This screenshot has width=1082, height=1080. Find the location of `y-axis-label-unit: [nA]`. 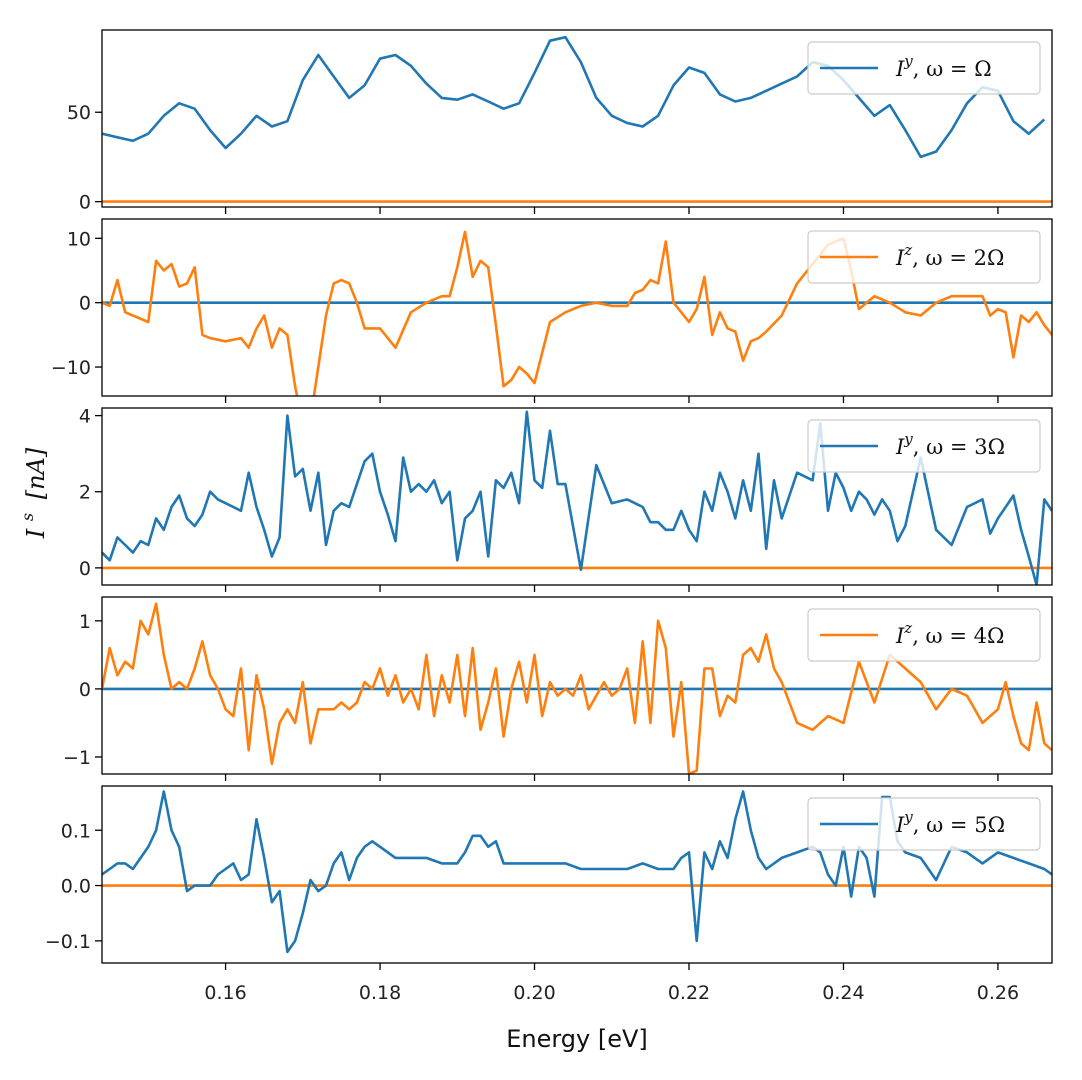

y-axis-label-unit: [nA] is located at coordinates (36, 473).